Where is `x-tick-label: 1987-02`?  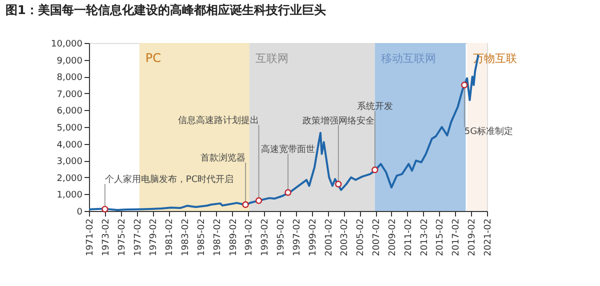 x-tick-label: 1987-02 is located at coordinates (217, 237).